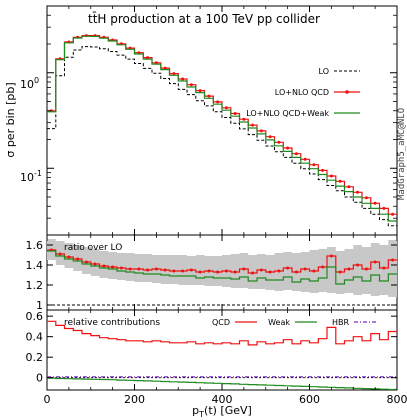  I want to click on y-tick-label-1e-1: 10⁻¹, so click(31, 176).